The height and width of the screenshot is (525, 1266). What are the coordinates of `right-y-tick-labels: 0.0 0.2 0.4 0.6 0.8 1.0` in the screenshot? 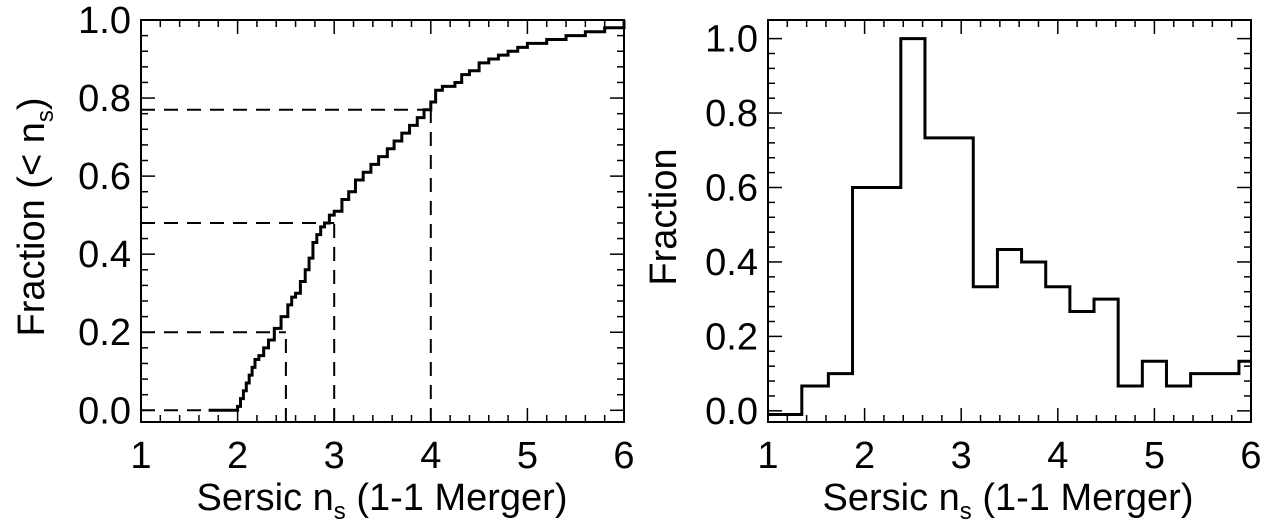 It's located at (731, 226).